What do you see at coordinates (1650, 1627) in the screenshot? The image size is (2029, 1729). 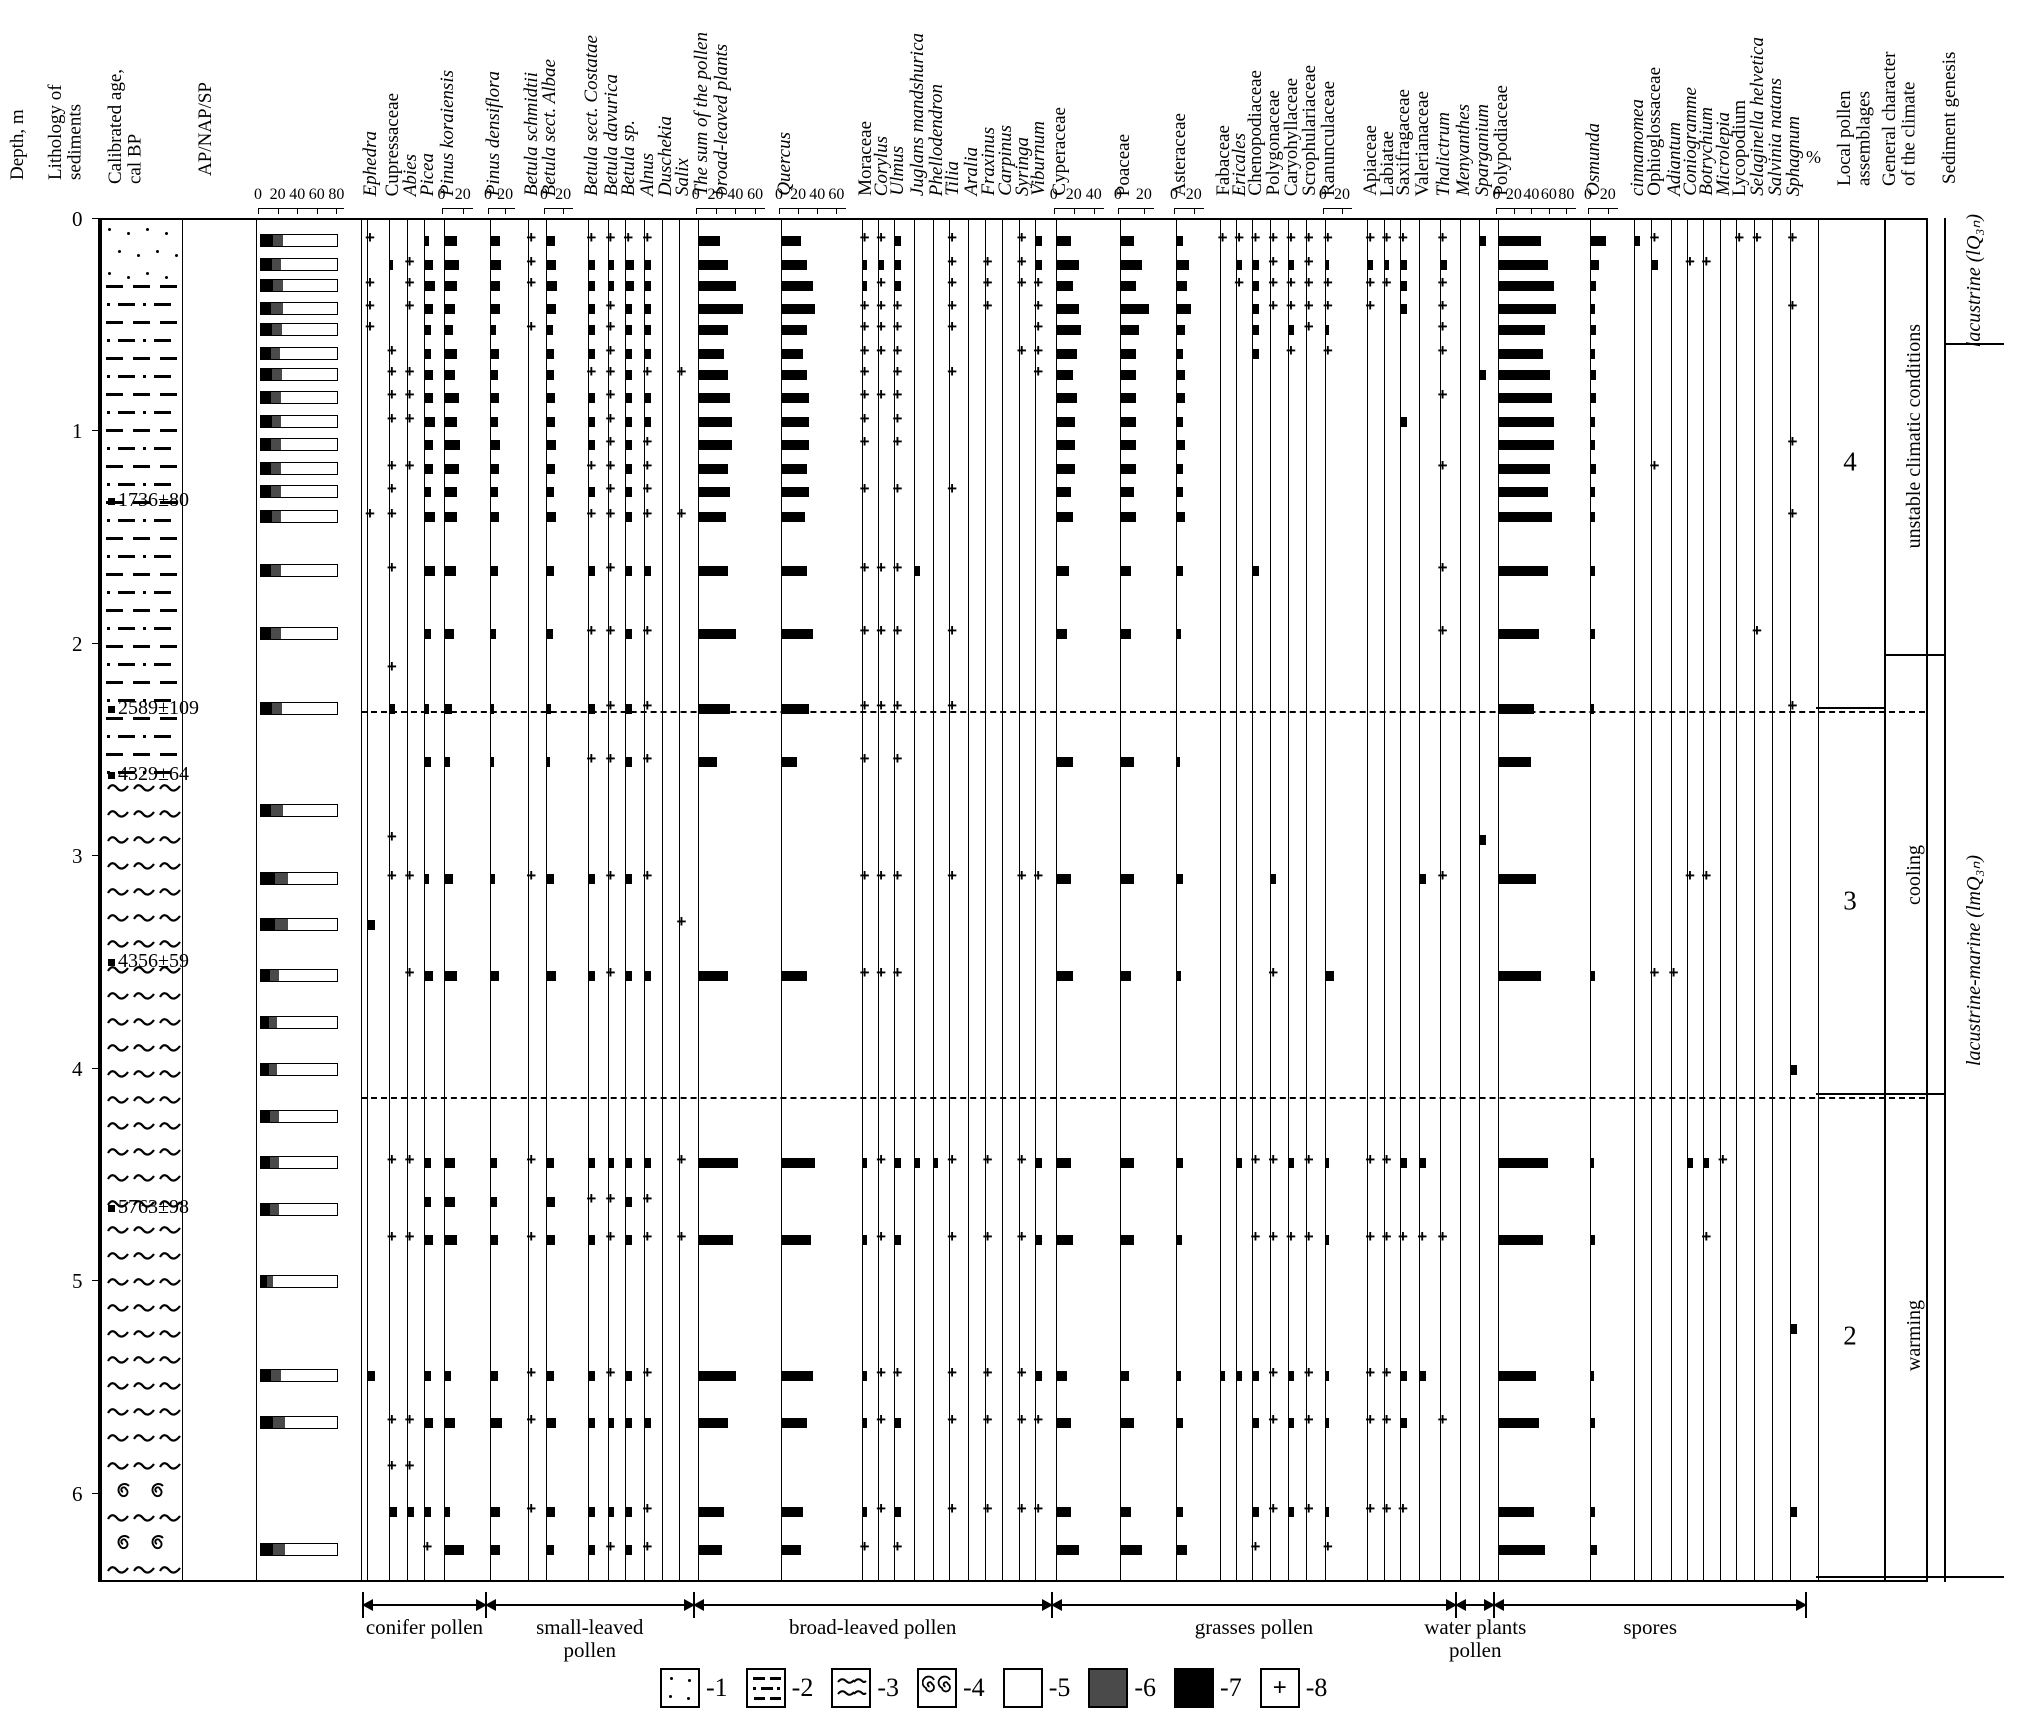 I see `scale-group-label: spores` at bounding box center [1650, 1627].